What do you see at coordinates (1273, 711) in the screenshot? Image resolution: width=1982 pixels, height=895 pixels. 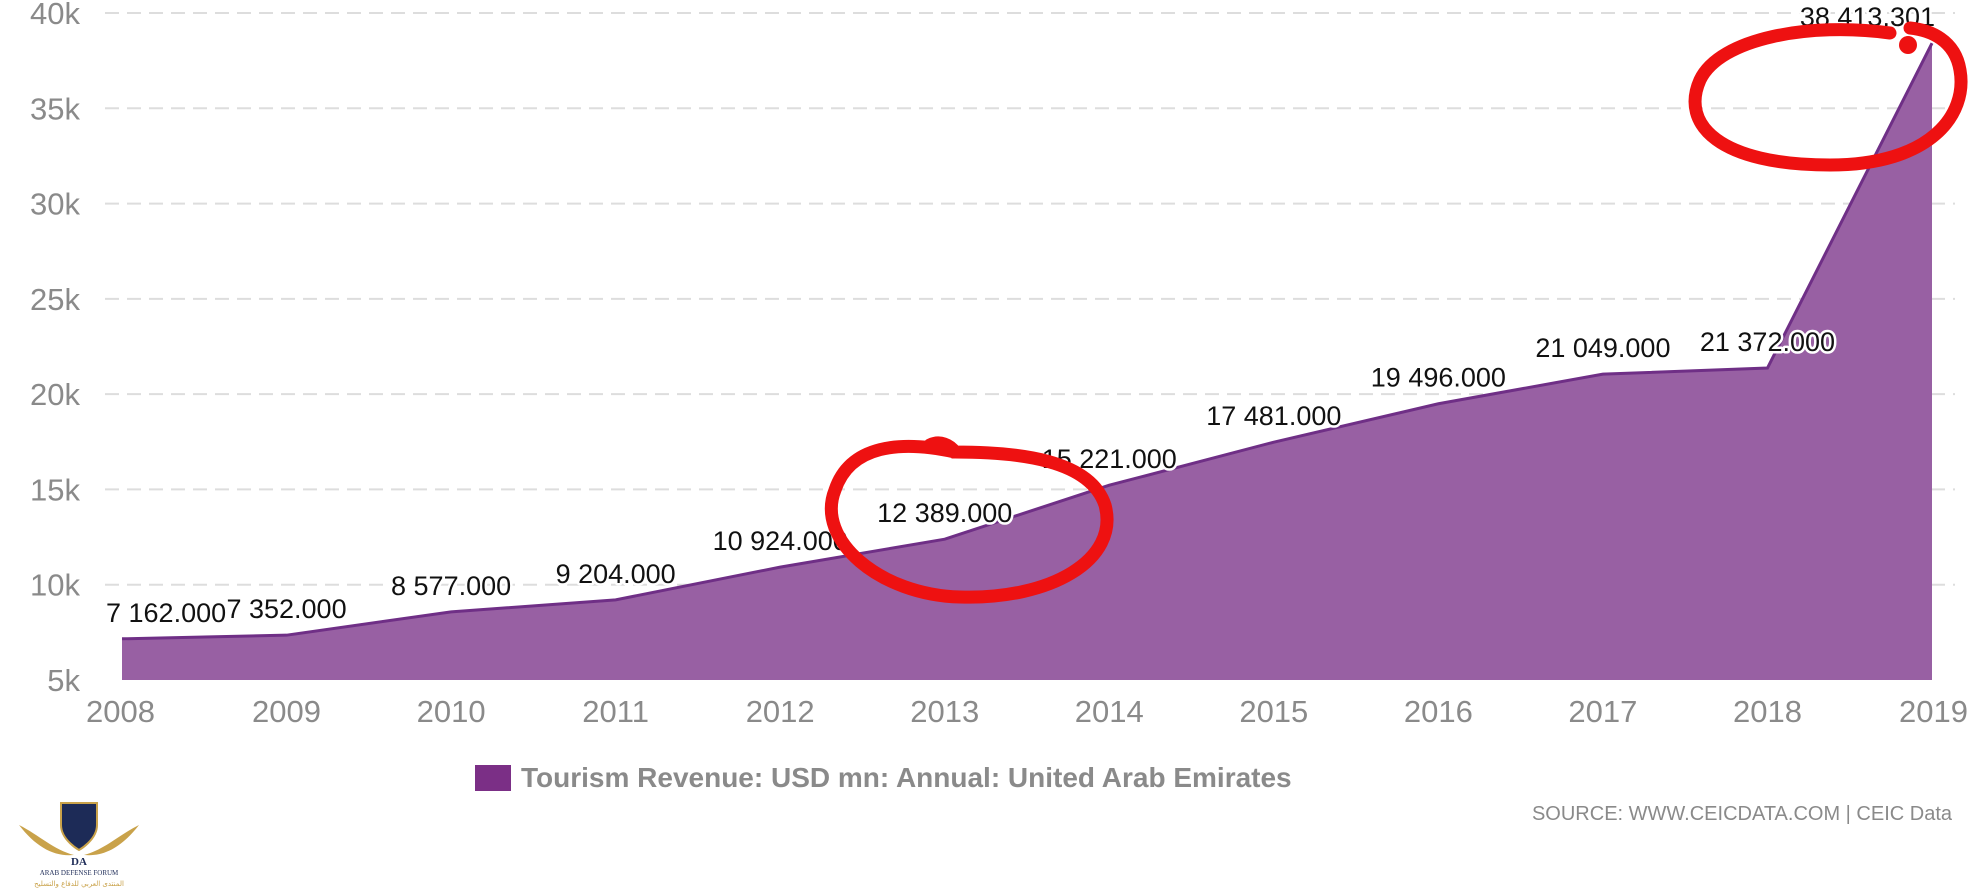 I see `x-tick-label: 2015` at bounding box center [1273, 711].